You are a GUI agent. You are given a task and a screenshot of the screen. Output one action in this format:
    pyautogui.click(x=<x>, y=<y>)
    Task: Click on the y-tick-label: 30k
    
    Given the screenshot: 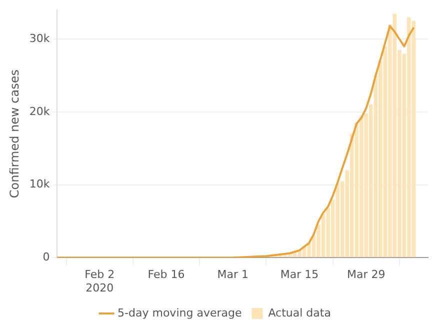 What is the action you would take?
    pyautogui.click(x=39, y=38)
    